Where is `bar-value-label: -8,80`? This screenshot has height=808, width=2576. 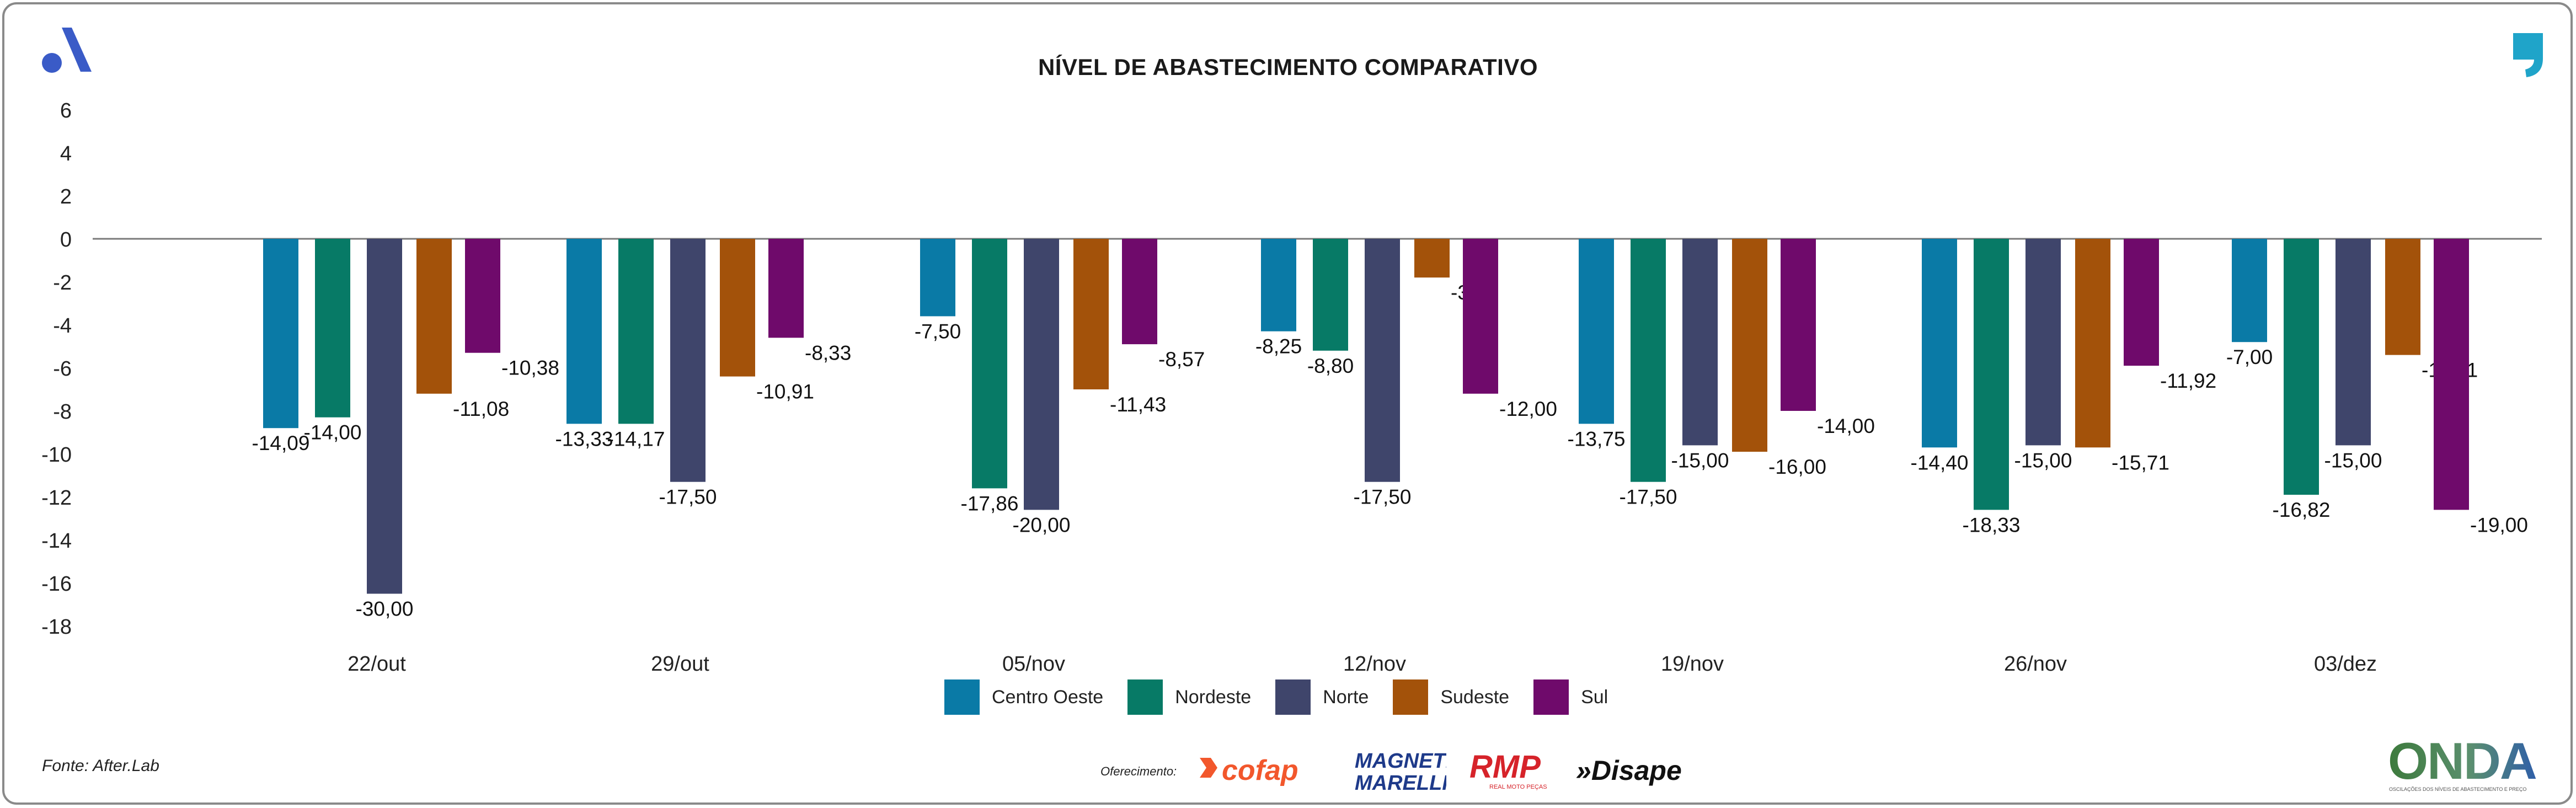
bar-value-label: -8,80 is located at coordinates (1330, 366).